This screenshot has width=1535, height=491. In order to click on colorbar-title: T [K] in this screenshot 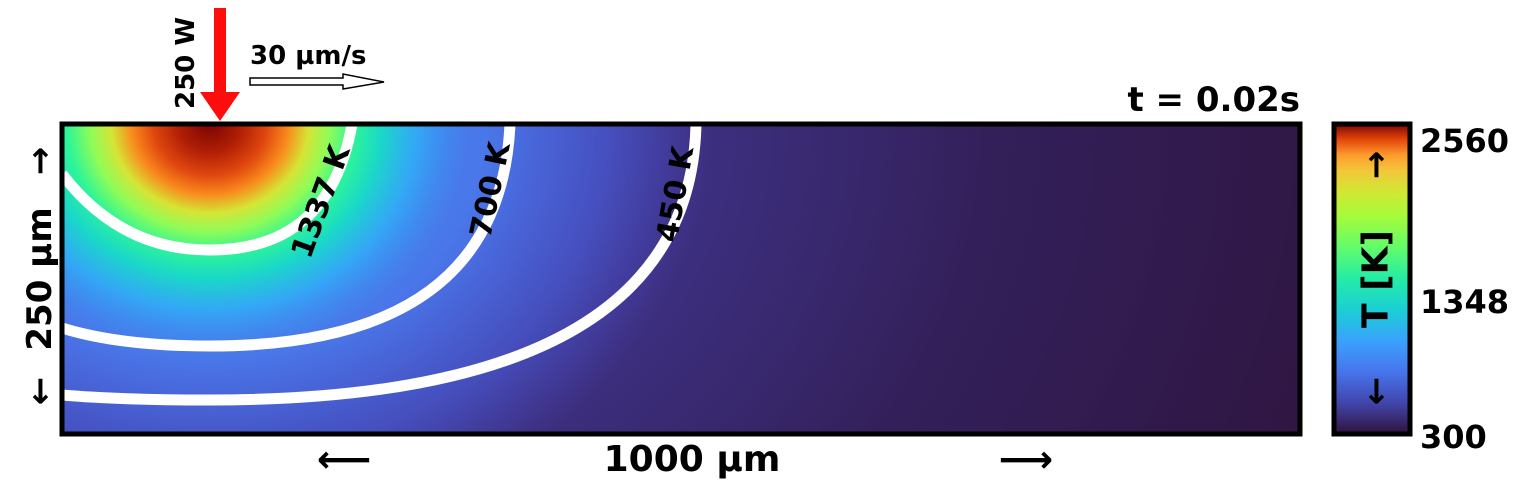, I will do `click(1376, 279)`.